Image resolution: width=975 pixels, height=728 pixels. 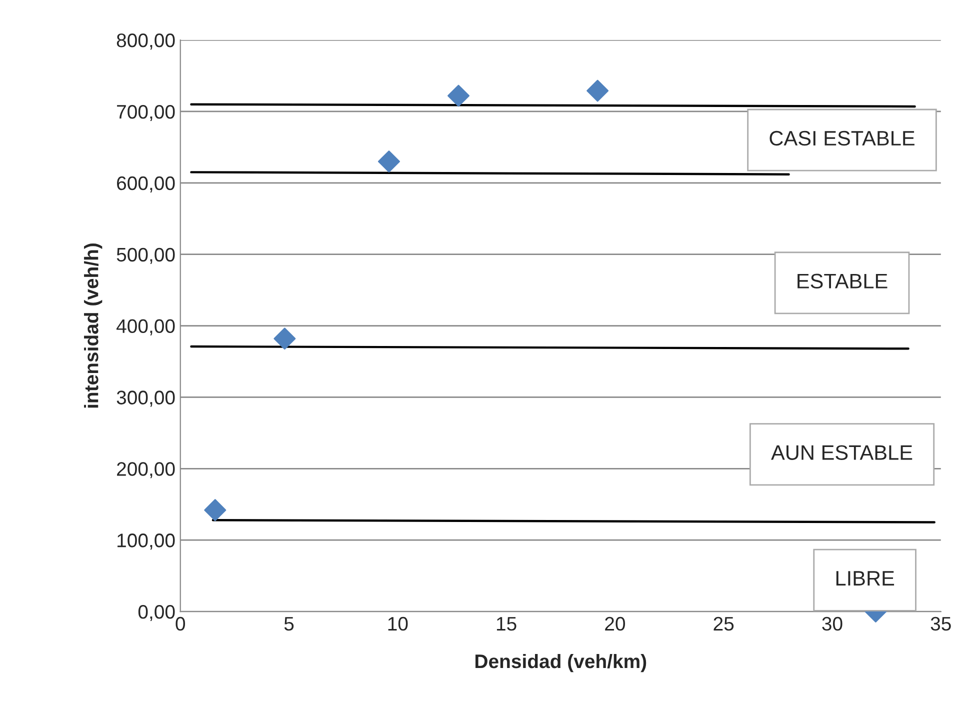 What do you see at coordinates (145, 327) in the screenshot?
I see `y-tick-label: 400,00` at bounding box center [145, 327].